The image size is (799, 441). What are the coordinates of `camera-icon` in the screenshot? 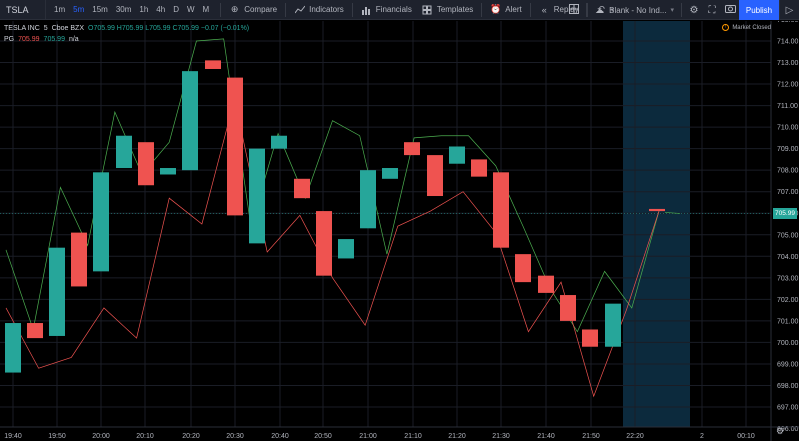 It's located at (730, 10).